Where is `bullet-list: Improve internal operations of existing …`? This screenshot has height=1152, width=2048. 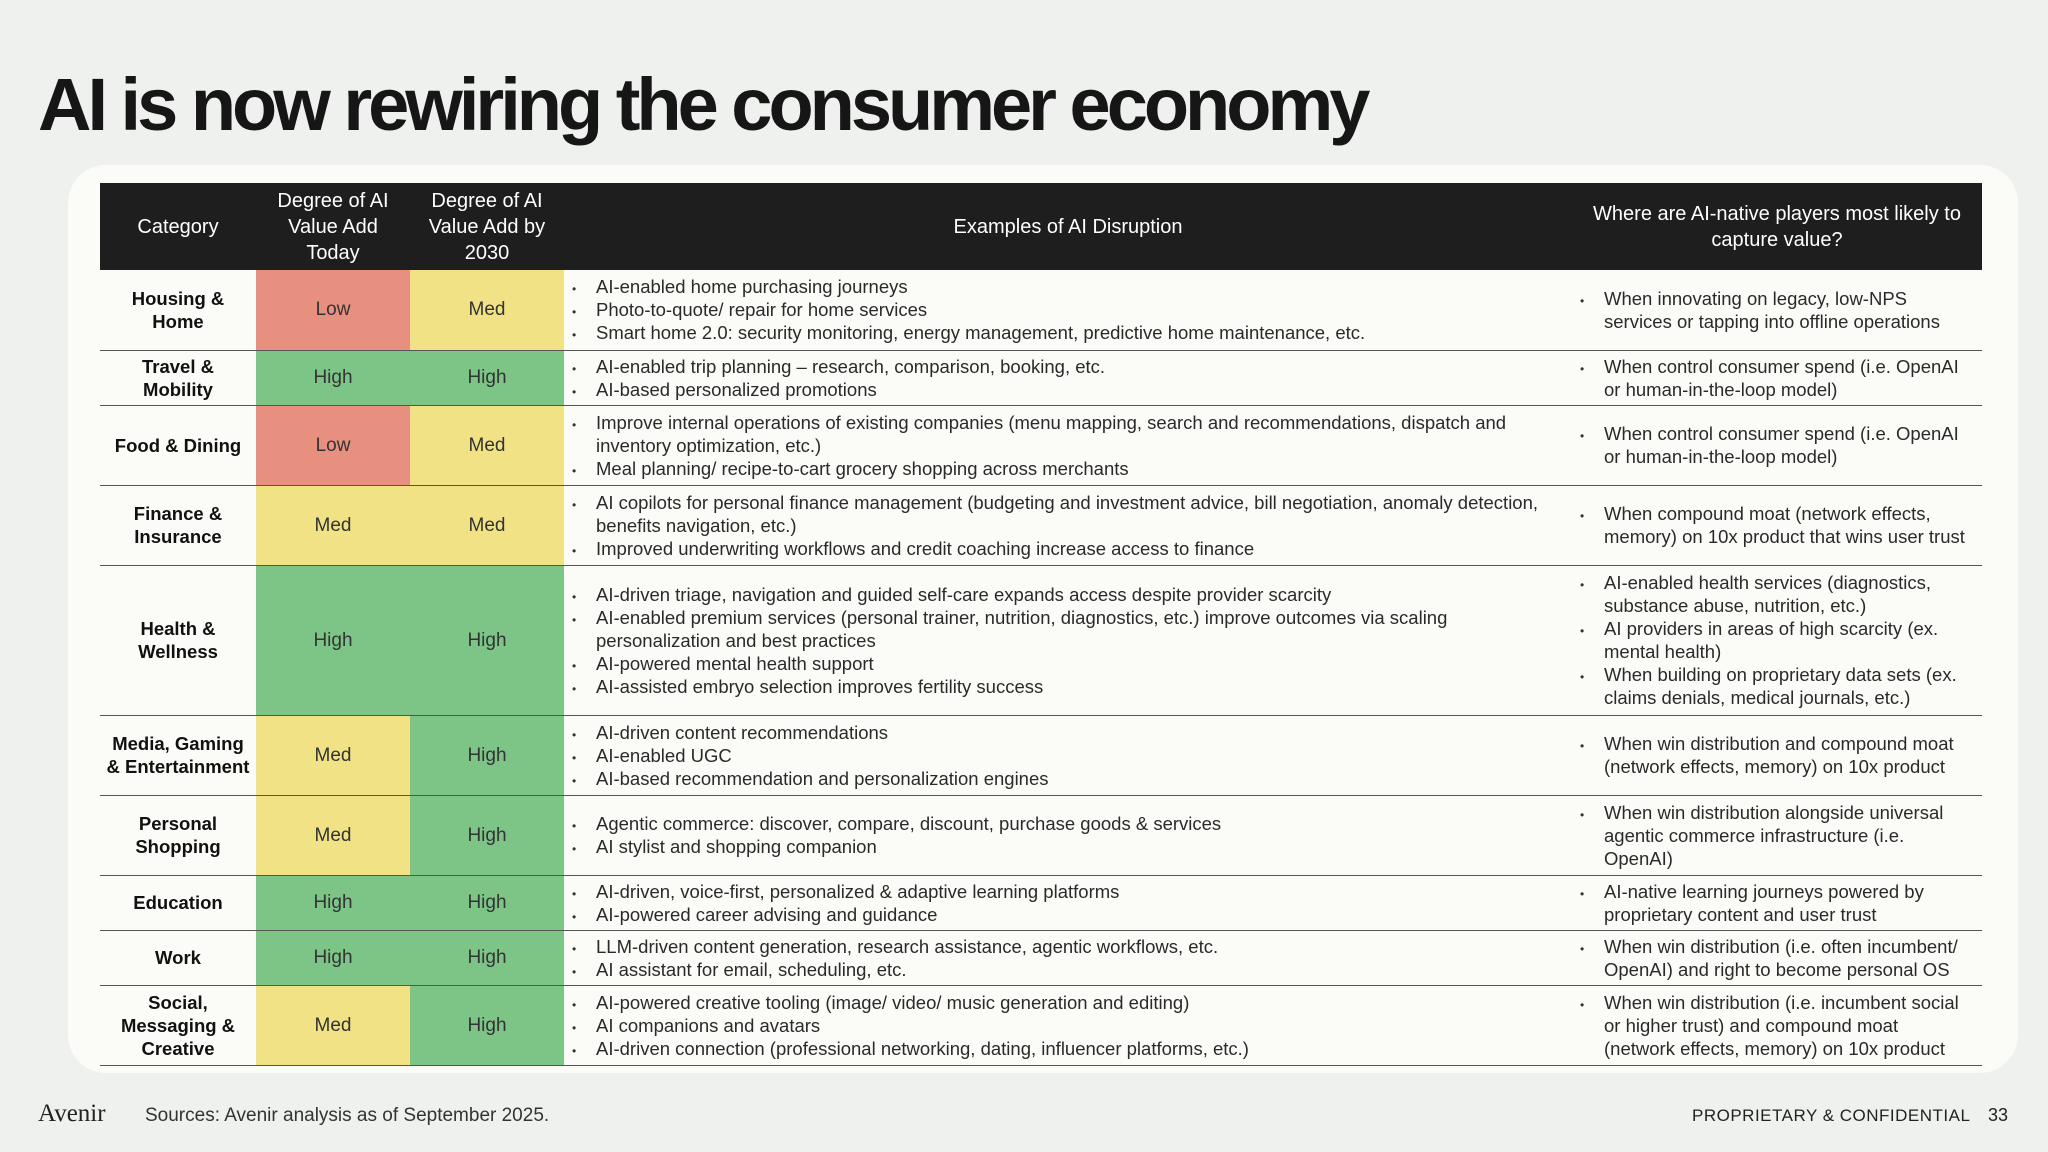 bullet-list: Improve internal operations of existing … is located at coordinates (1065, 447).